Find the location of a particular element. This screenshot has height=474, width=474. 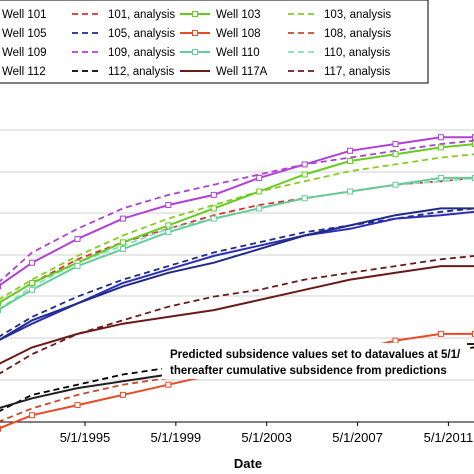

x-tick-label: 5/1/2007 is located at coordinates (357, 437).